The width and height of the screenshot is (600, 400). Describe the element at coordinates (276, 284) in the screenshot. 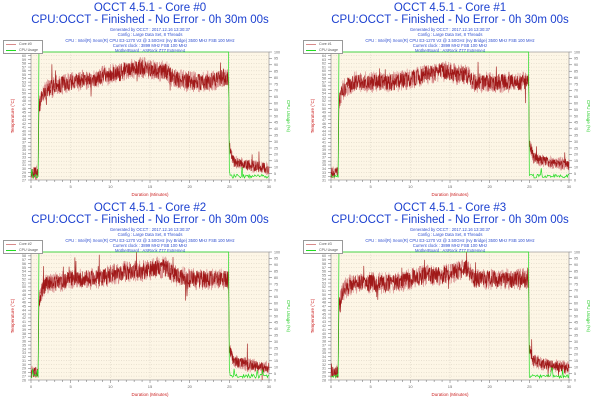

I see `svg-text: 75` at that location.